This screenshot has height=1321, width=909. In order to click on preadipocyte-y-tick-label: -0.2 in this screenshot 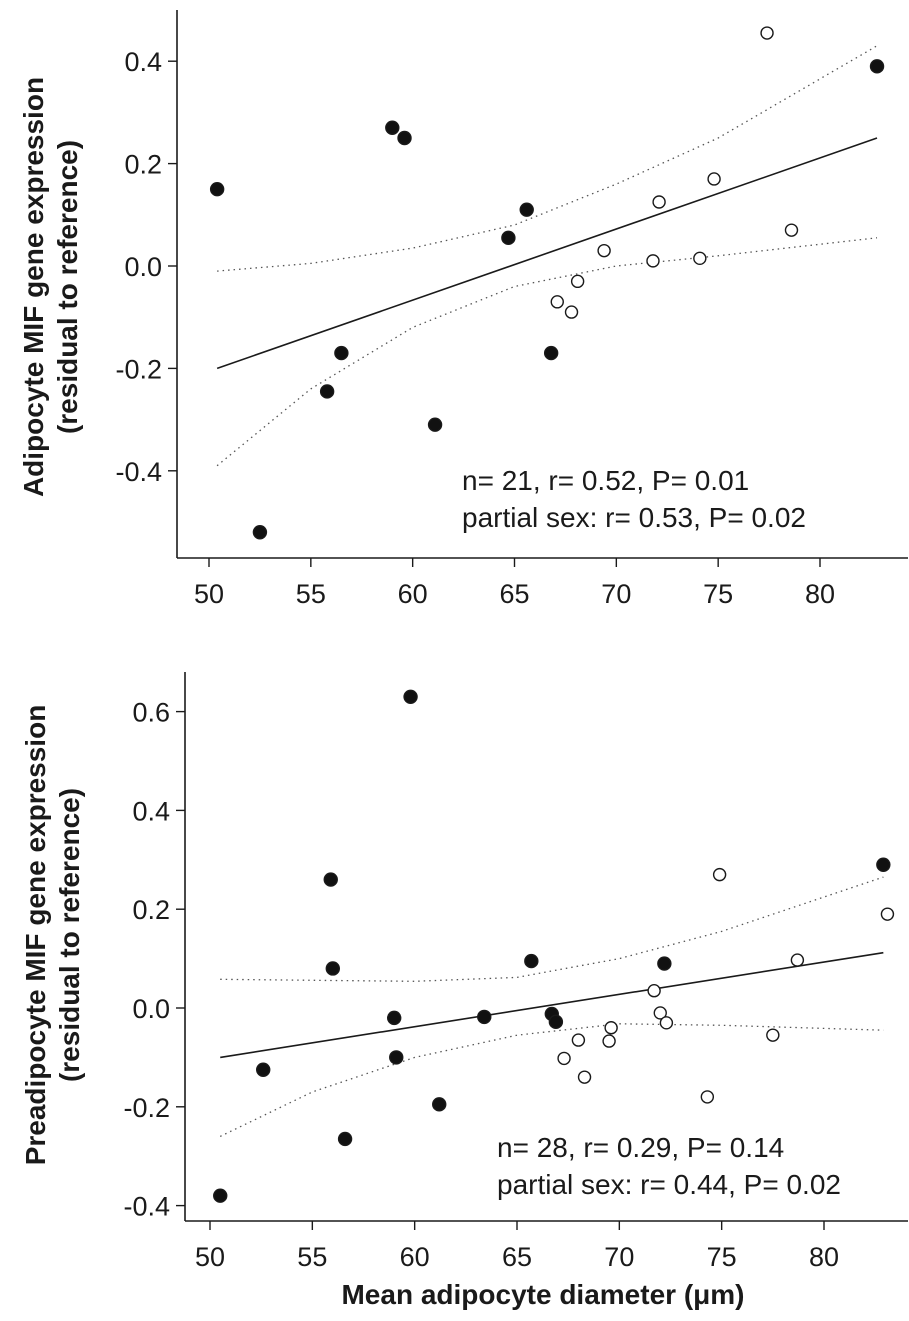, I will do `click(146, 1108)`.